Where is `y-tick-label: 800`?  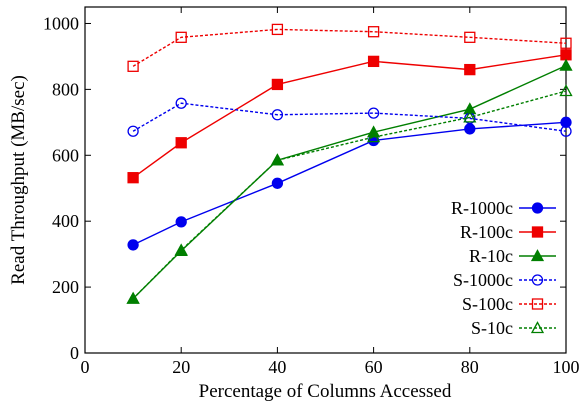
y-tick-label: 800 is located at coordinates (65, 89).